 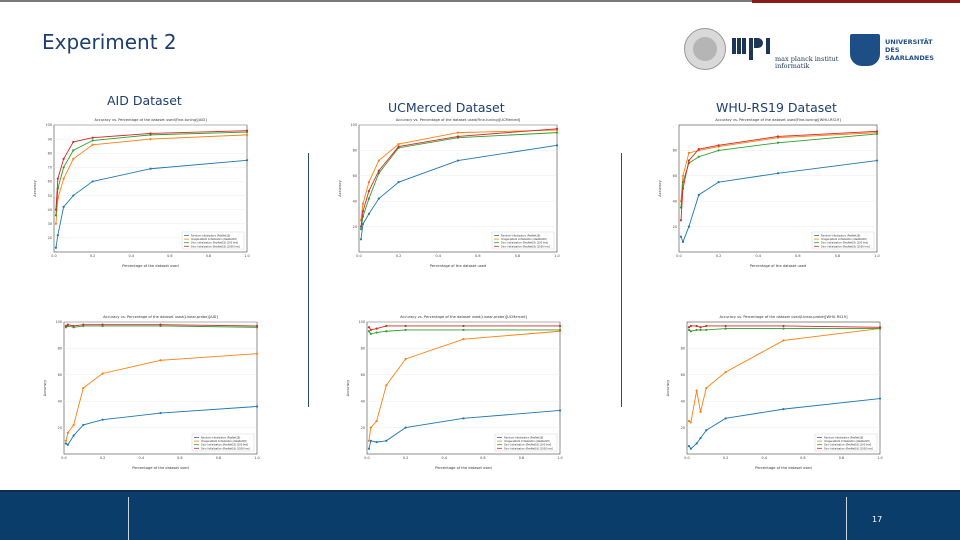 What do you see at coordinates (50, 224) in the screenshot?
I see `y-tick-label: 30` at bounding box center [50, 224].